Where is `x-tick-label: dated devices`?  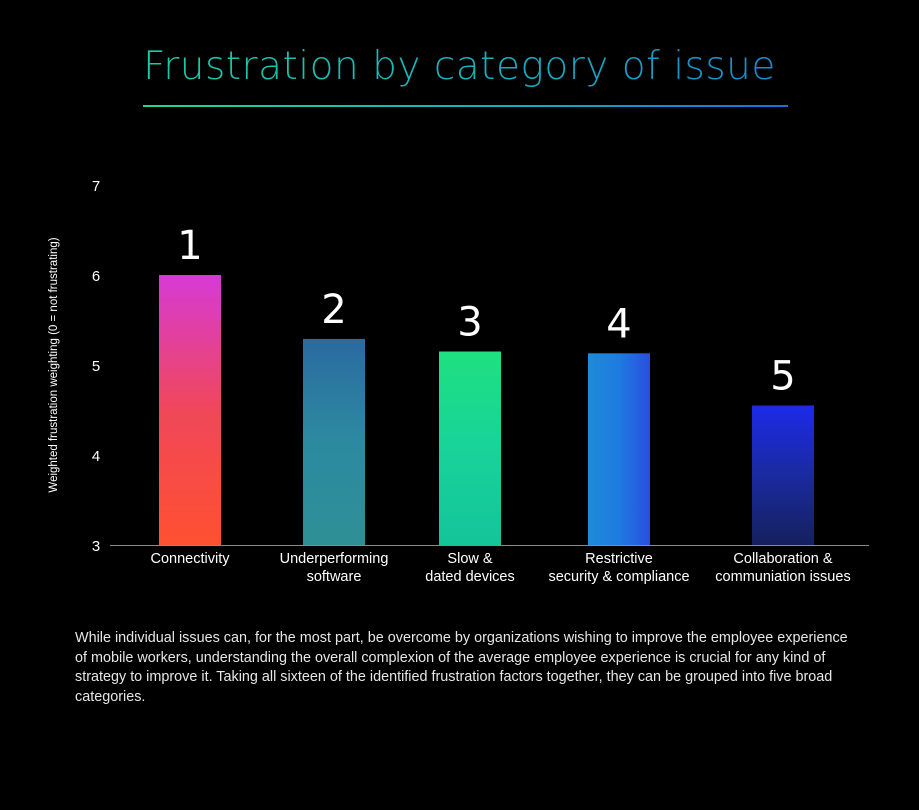
x-tick-label: dated devices is located at coordinates (469, 577).